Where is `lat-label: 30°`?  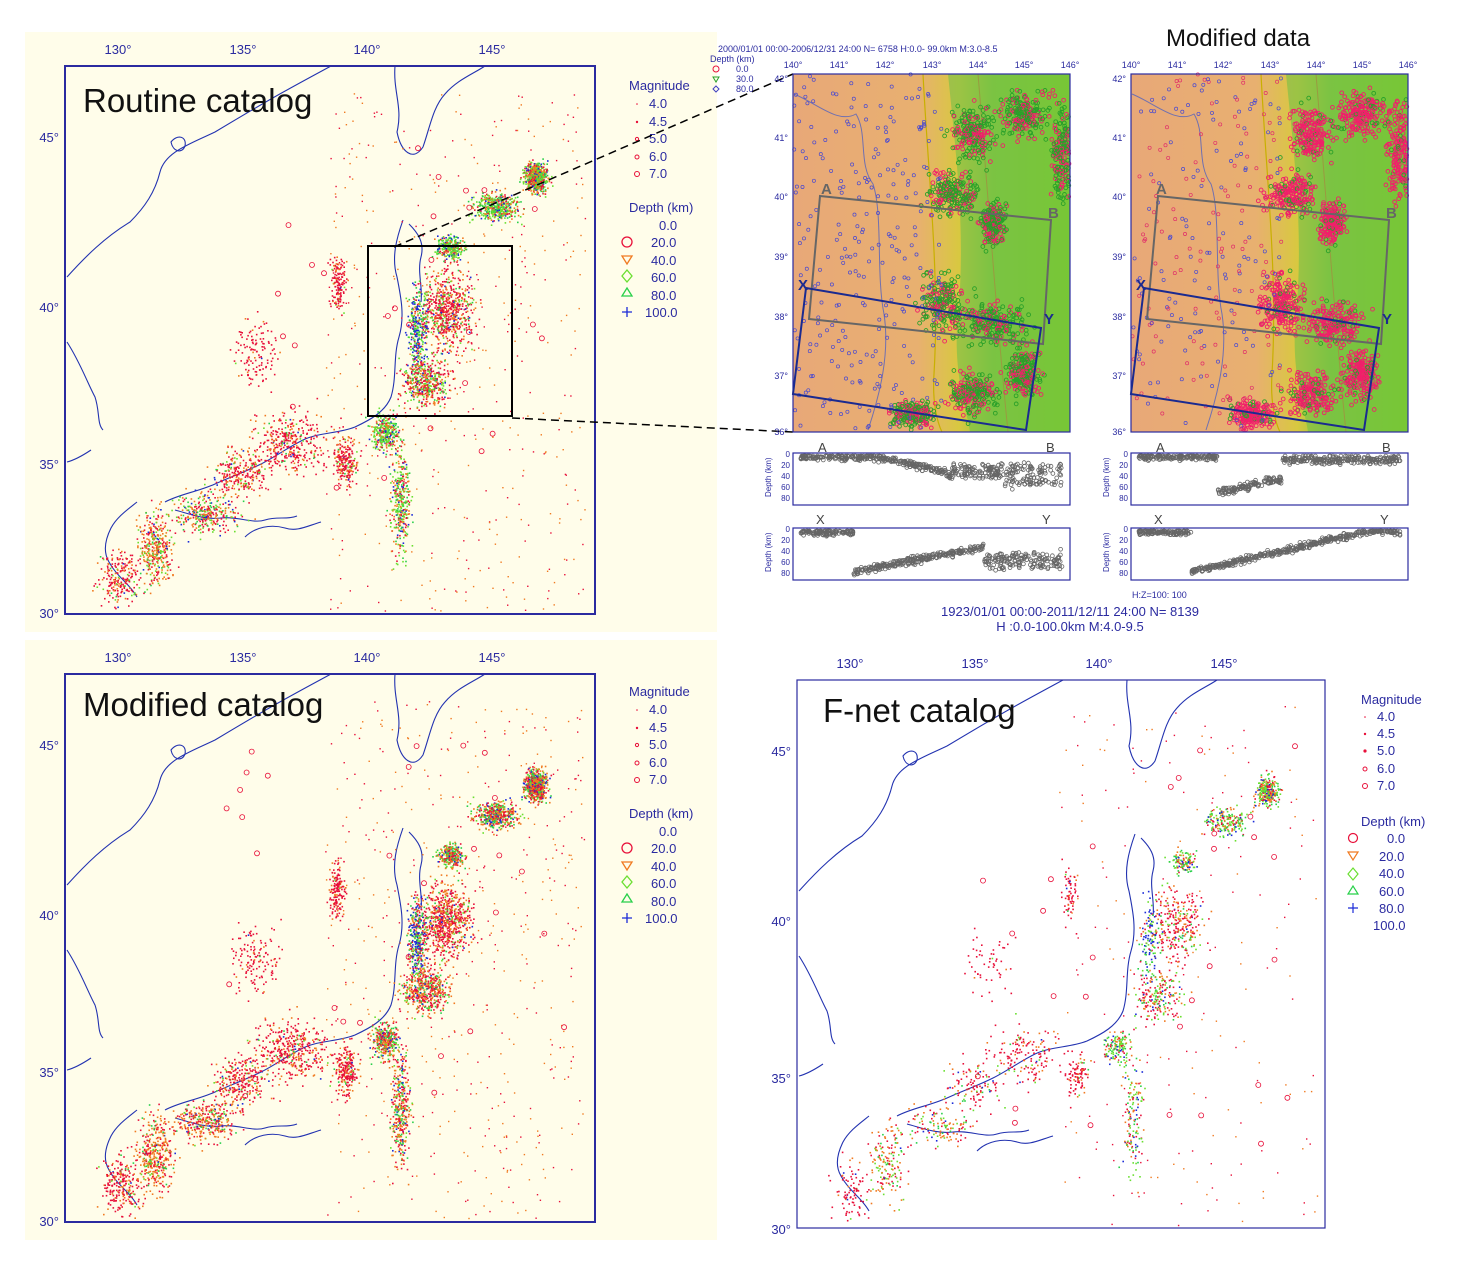
lat-label: 30° is located at coordinates (49, 613).